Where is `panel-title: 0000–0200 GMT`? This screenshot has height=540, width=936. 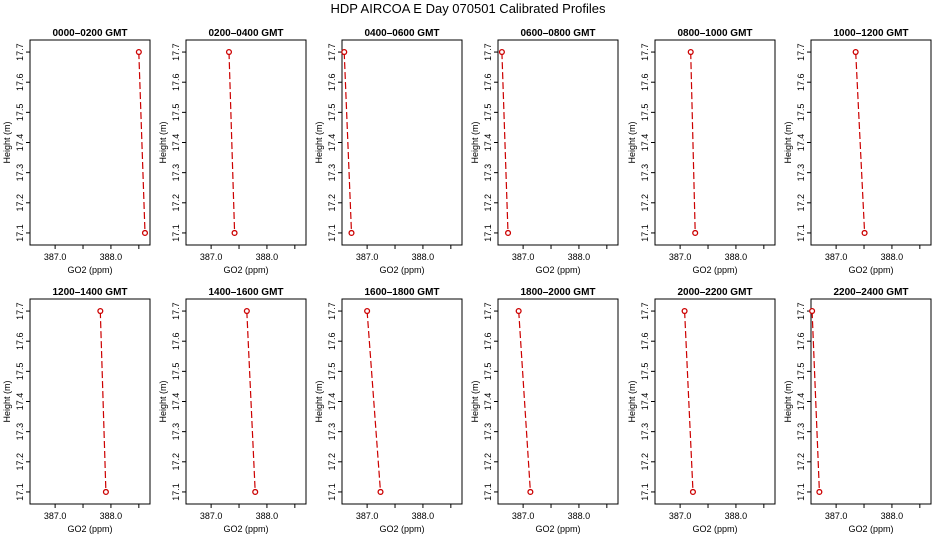
panel-title: 0000–0200 GMT is located at coordinates (89, 33).